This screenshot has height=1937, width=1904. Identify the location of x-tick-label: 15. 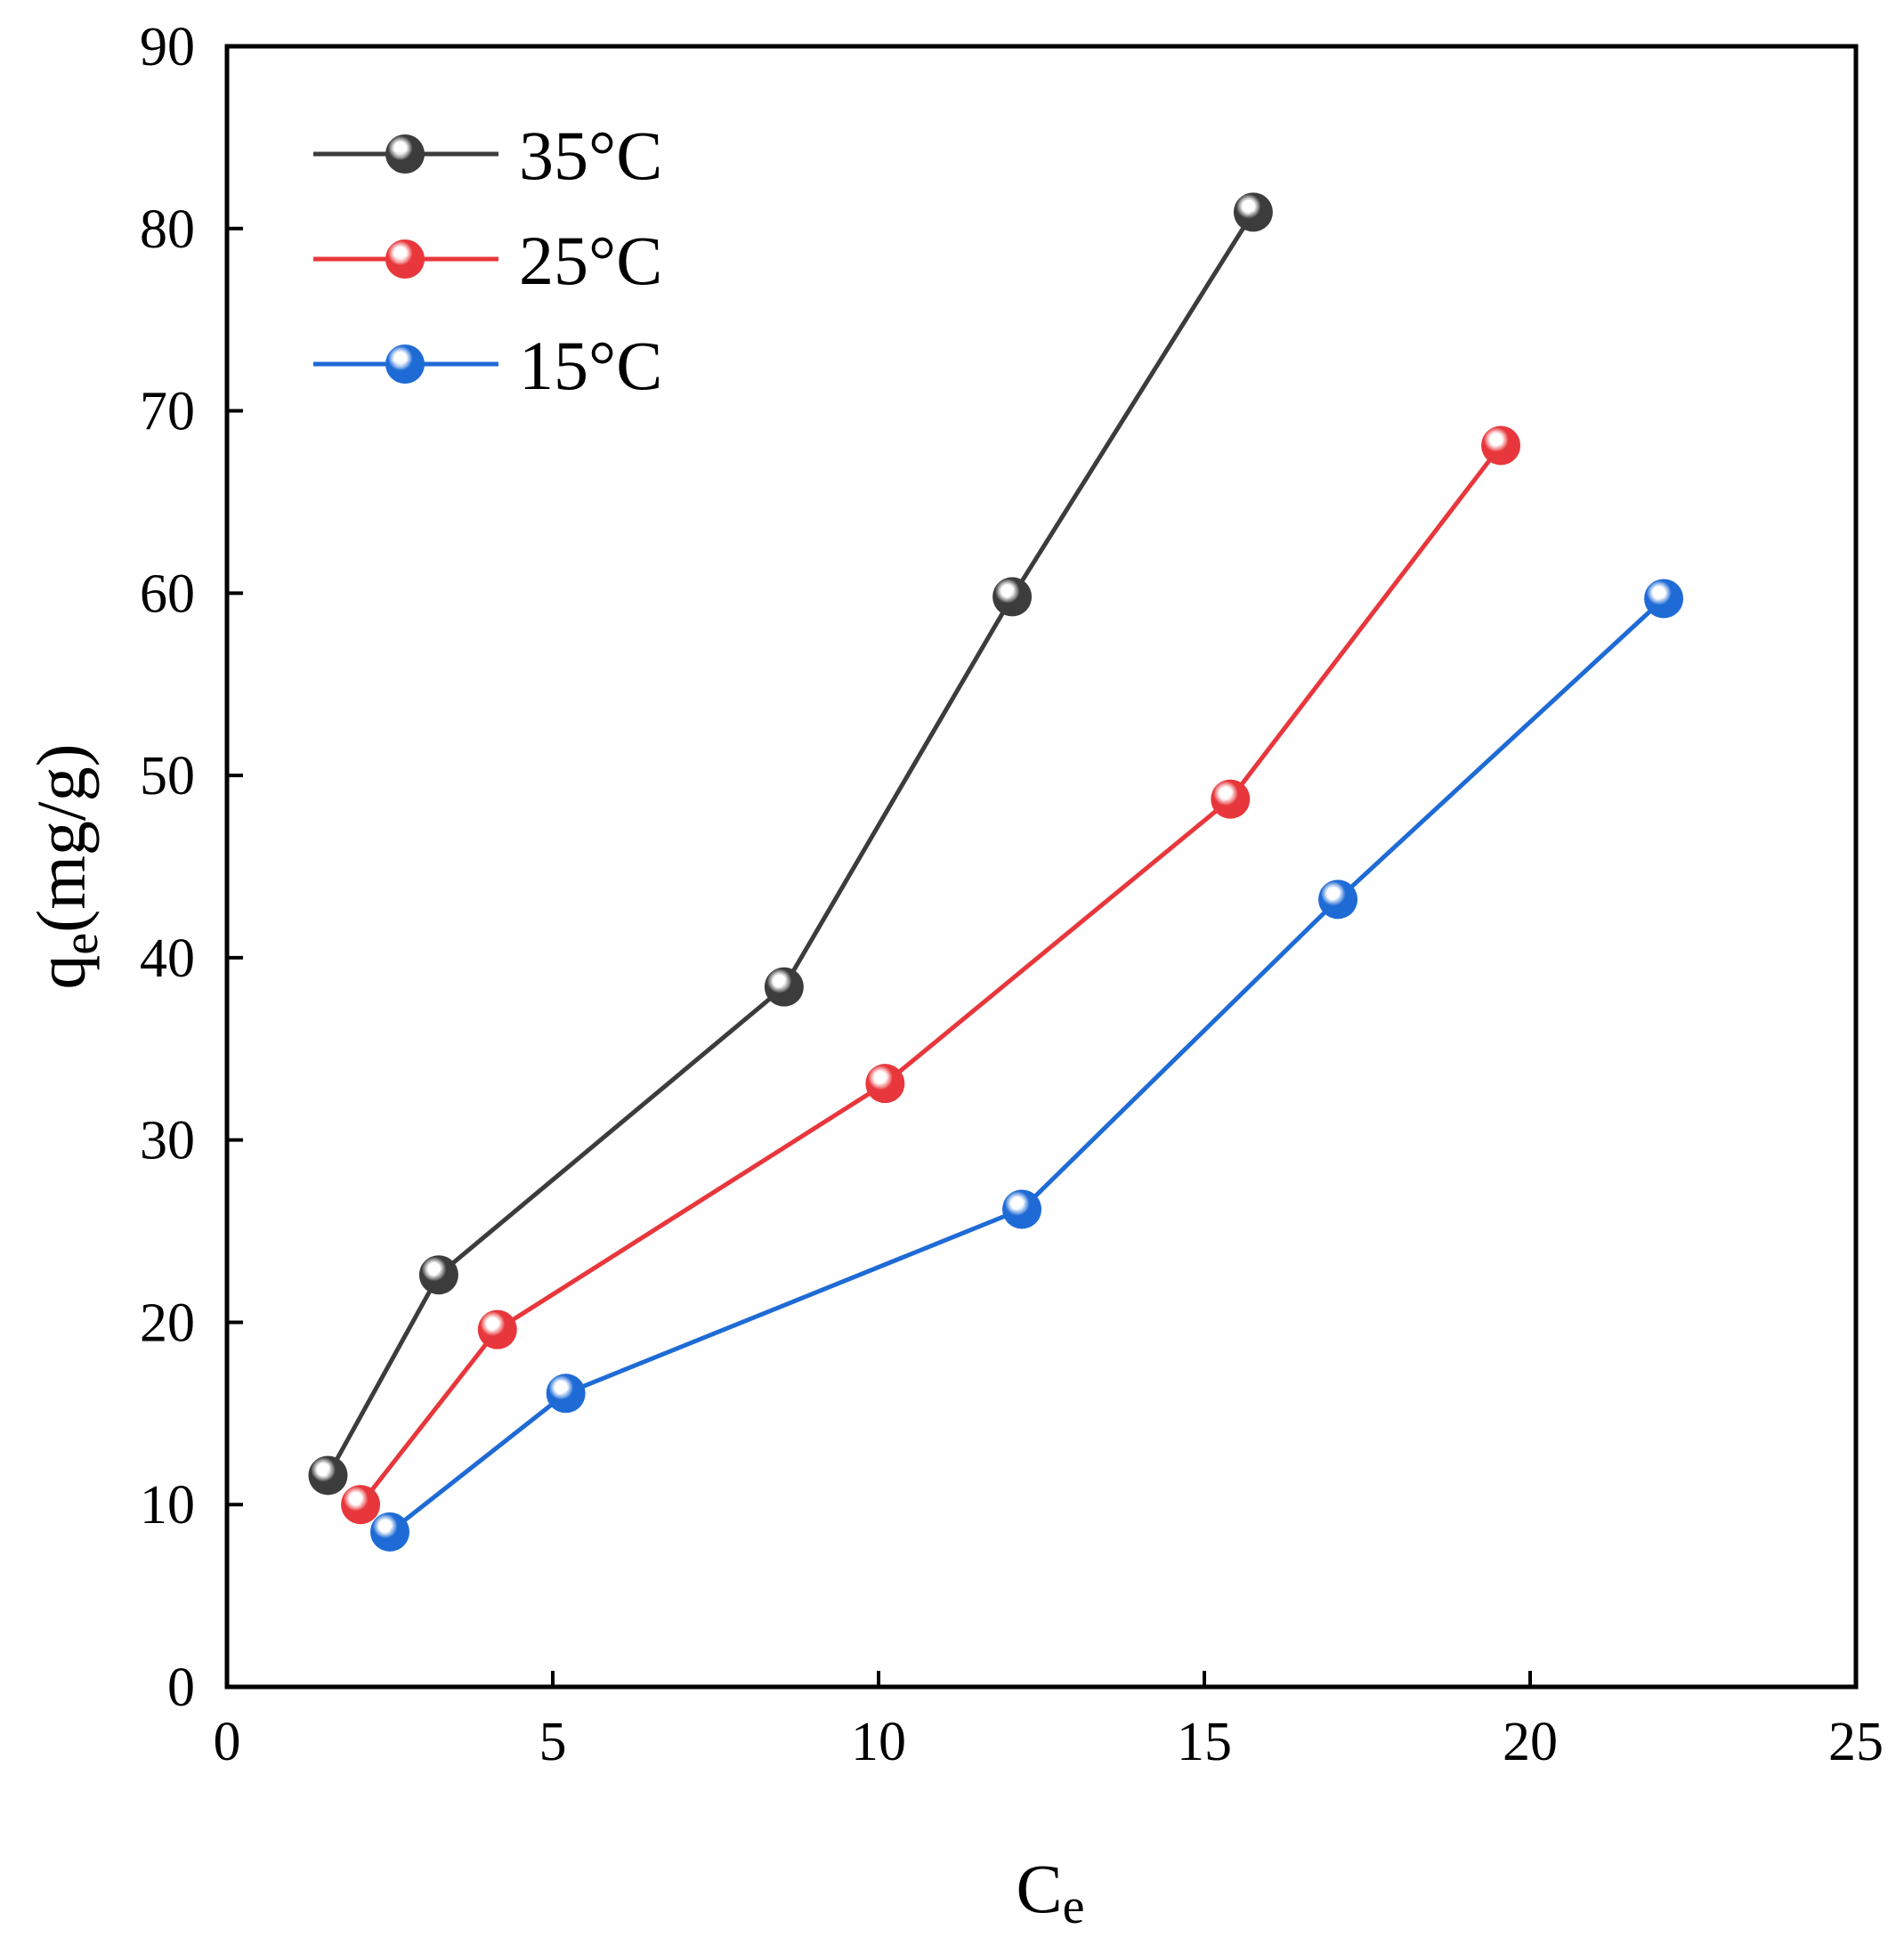
(1204, 1742).